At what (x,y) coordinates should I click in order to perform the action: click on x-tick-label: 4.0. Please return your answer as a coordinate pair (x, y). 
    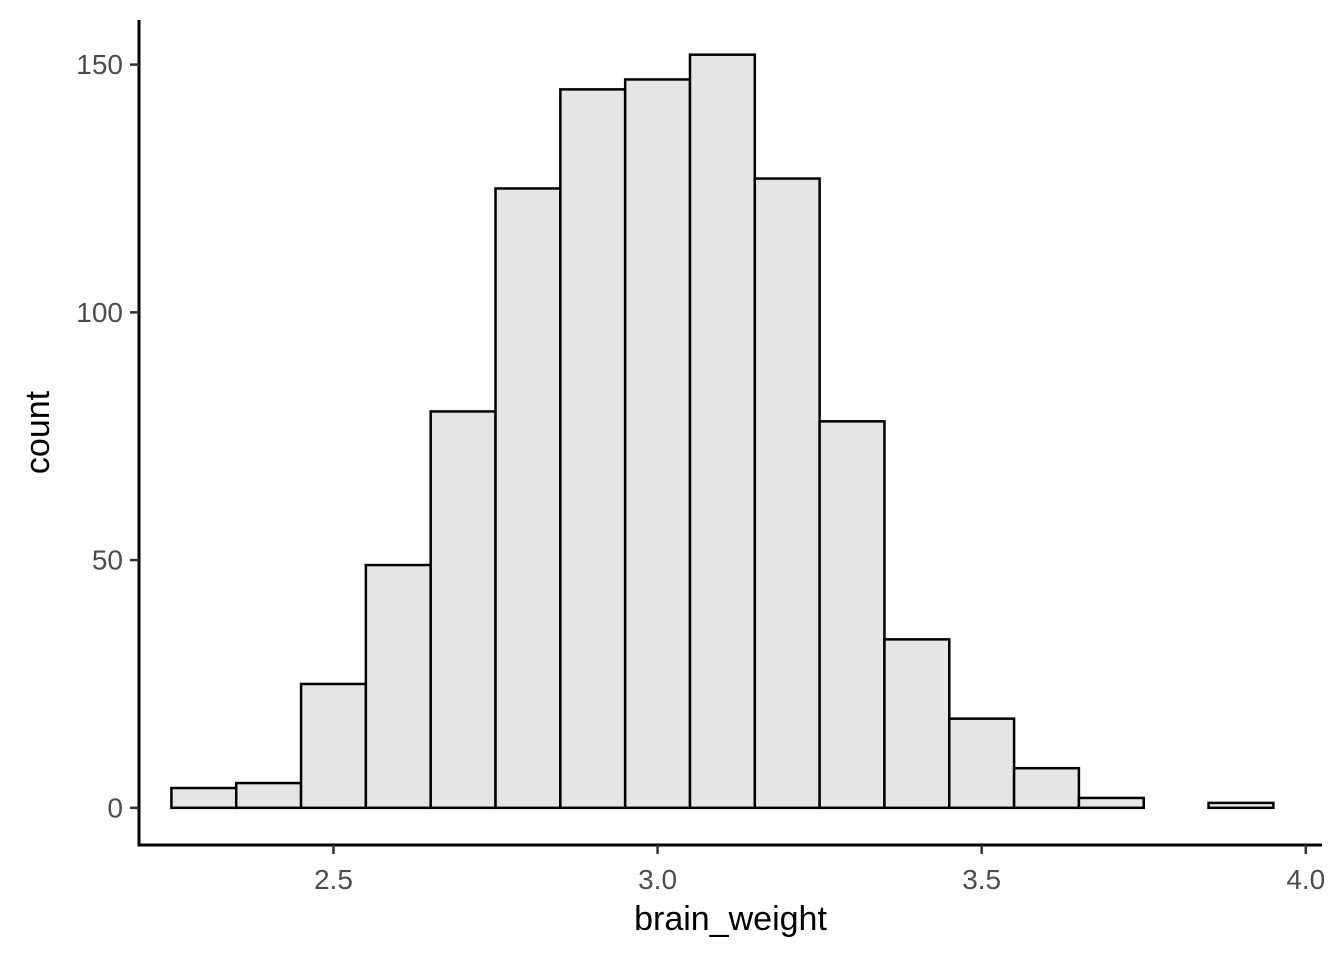
    Looking at the image, I should click on (1305, 879).